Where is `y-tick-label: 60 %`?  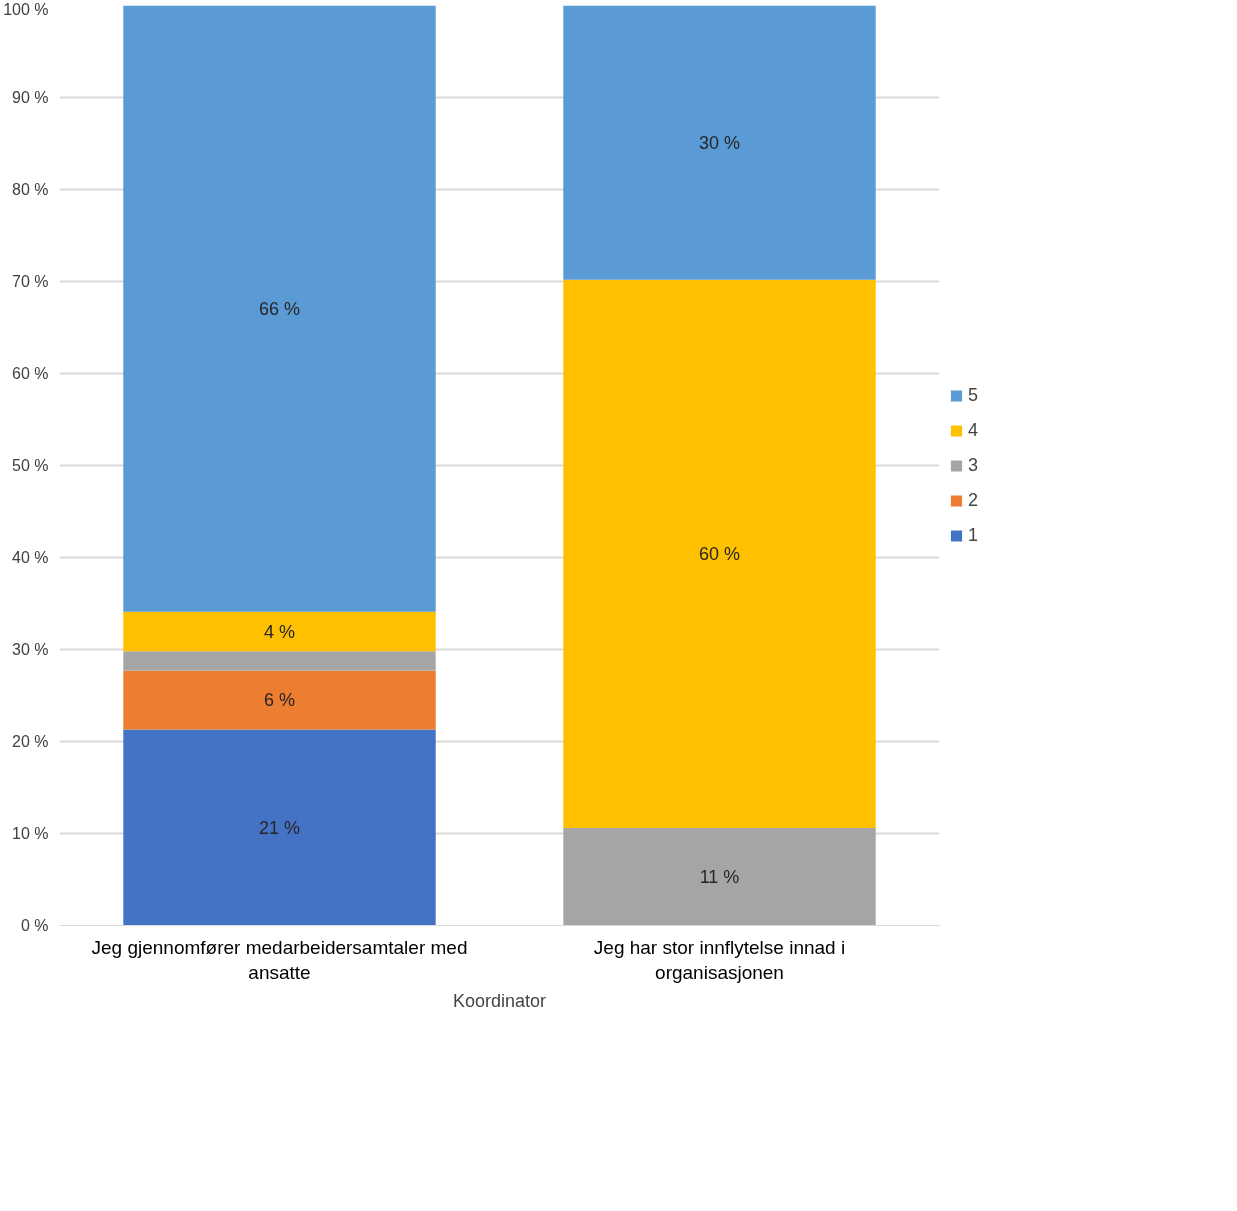
y-tick-label: 60 % is located at coordinates (30, 373).